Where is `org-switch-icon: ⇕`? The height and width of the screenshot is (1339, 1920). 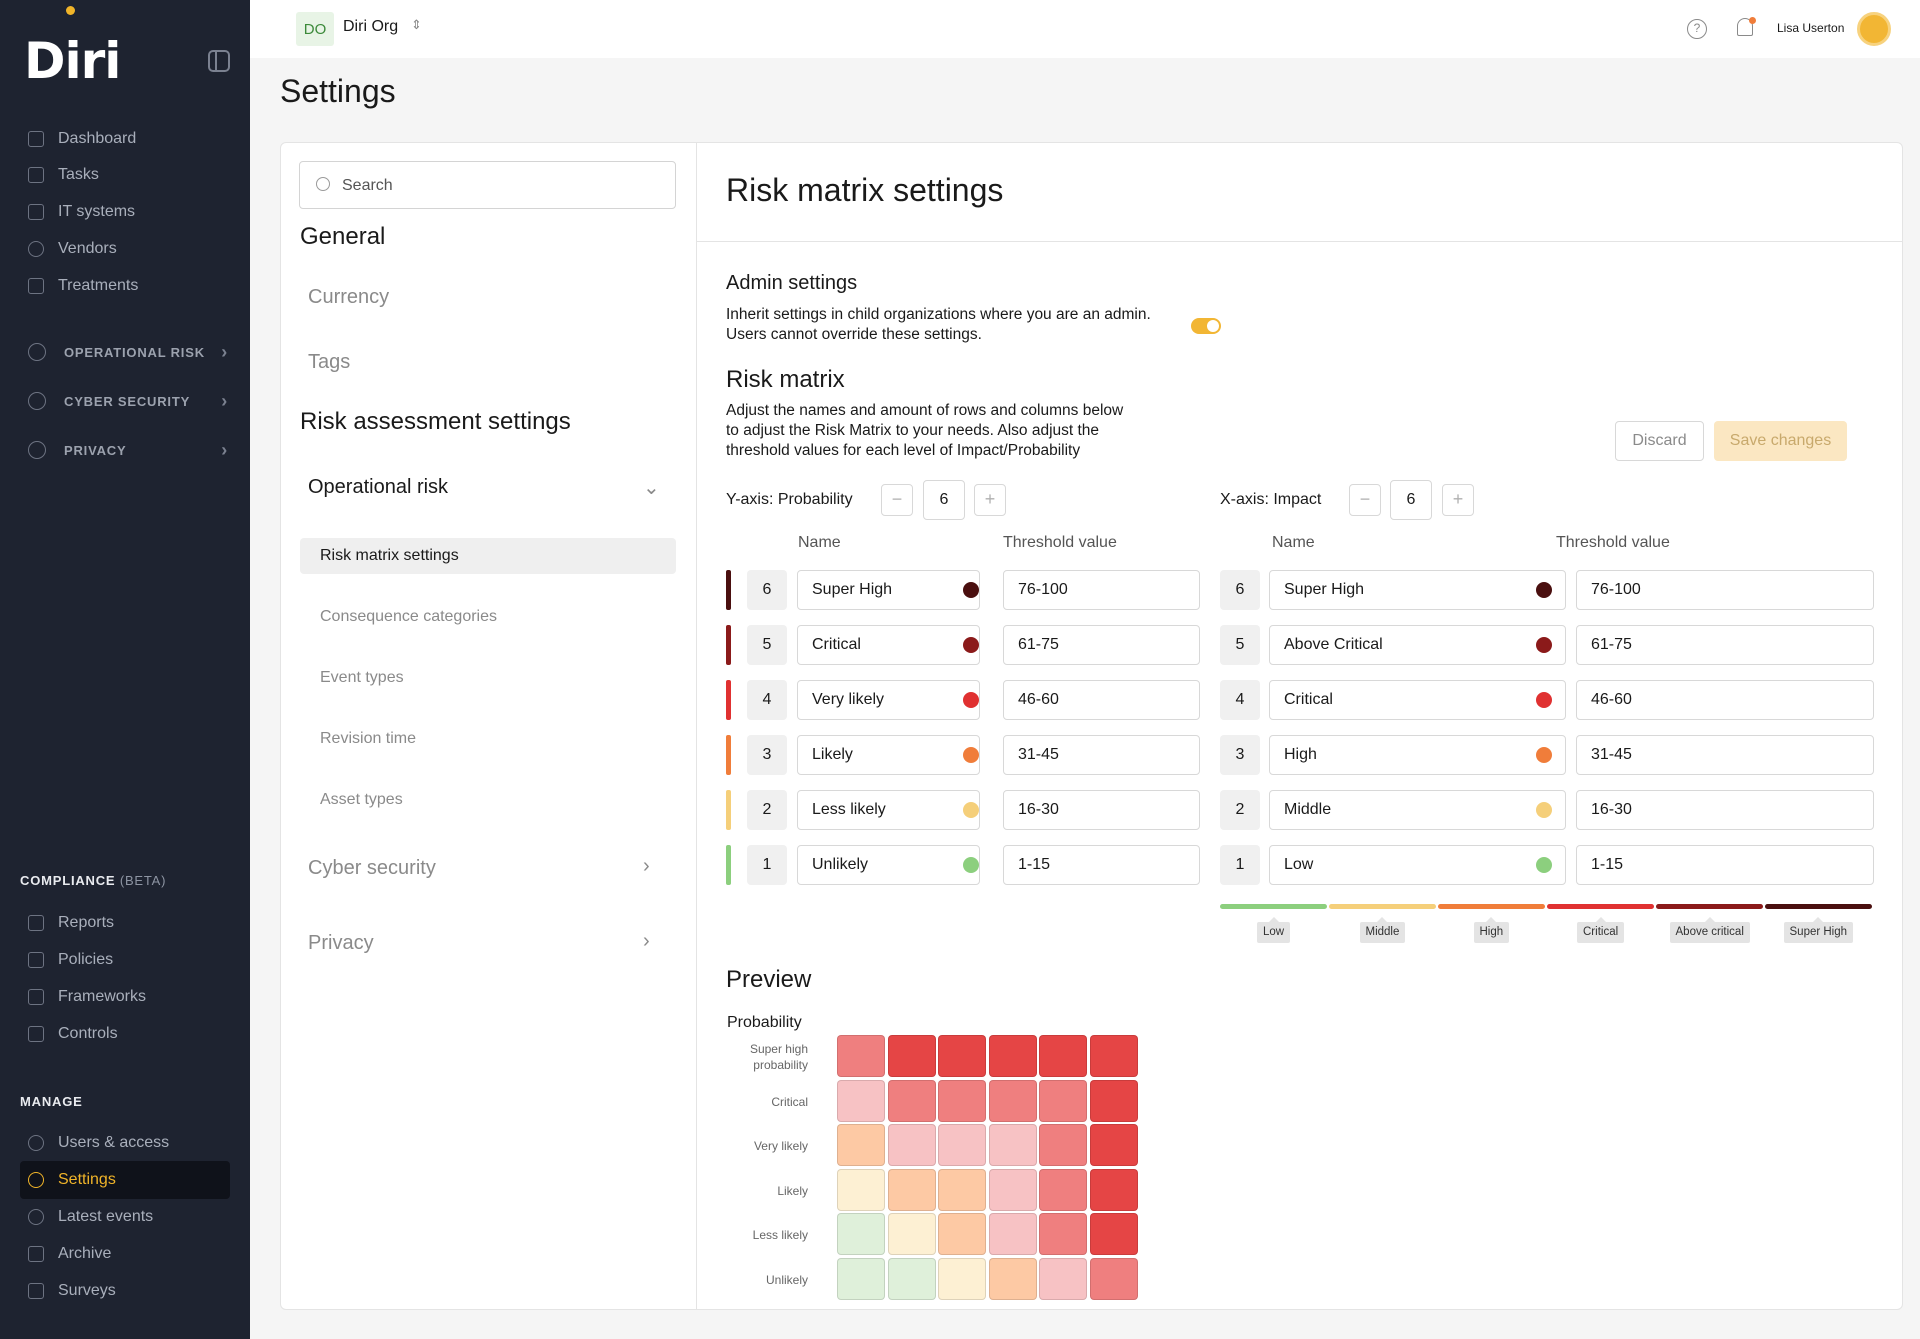
org-switch-icon: ⇕ is located at coordinates (416, 24).